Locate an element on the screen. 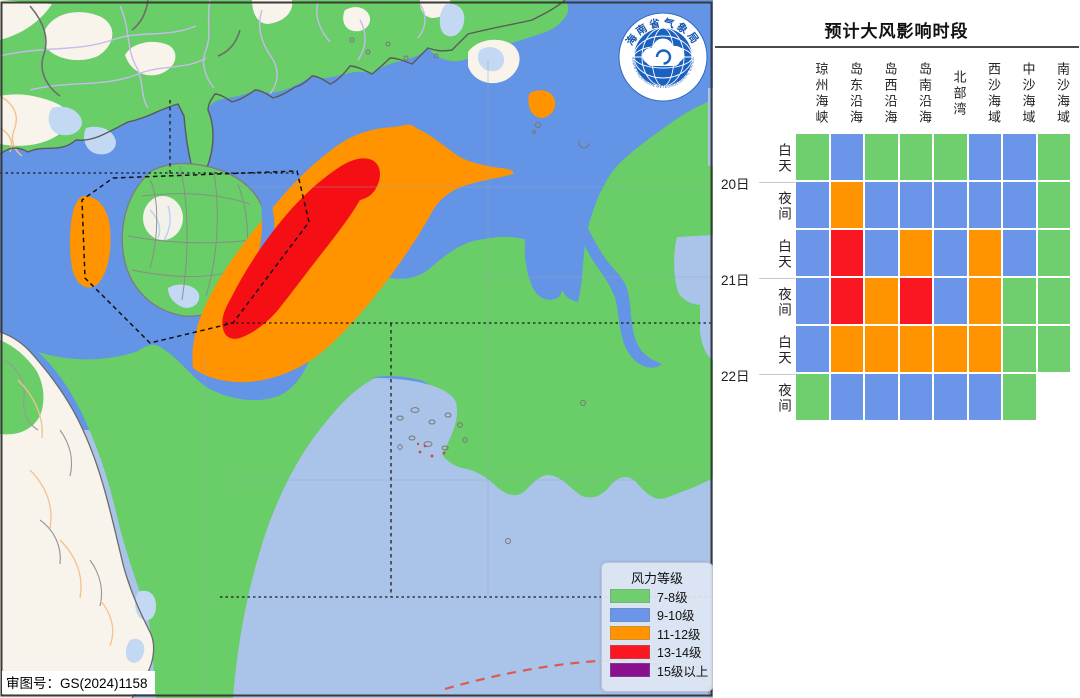 The height and width of the screenshot is (698, 1080). column-header: 北部湾 is located at coordinates (959, 94).